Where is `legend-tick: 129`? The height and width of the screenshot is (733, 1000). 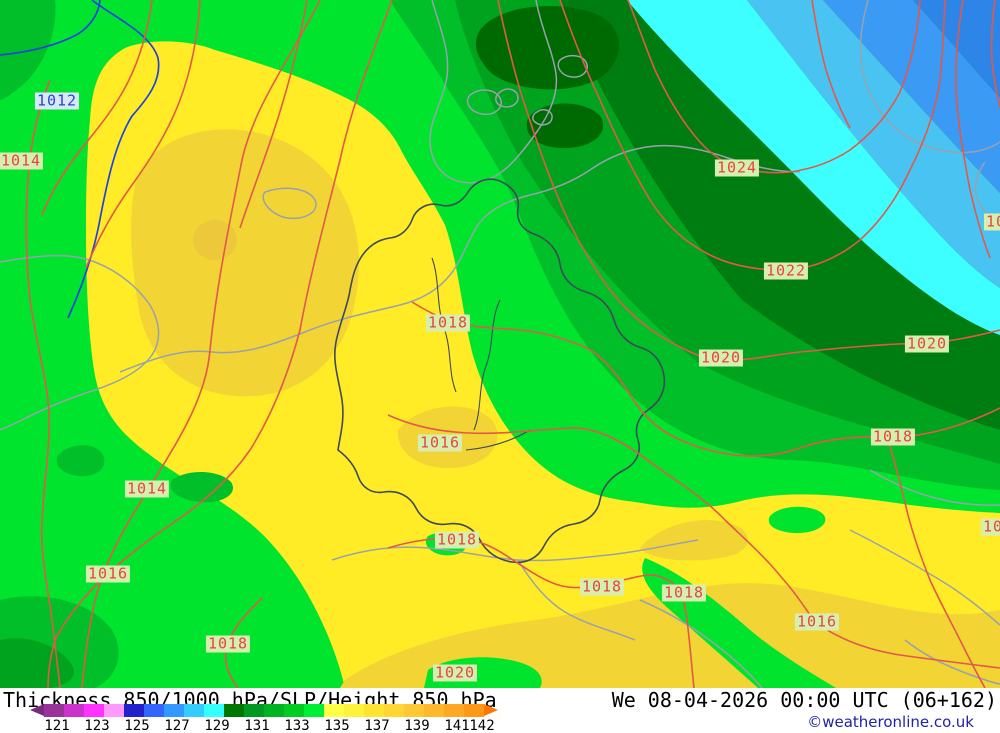 legend-tick: 129 is located at coordinates (217, 725).